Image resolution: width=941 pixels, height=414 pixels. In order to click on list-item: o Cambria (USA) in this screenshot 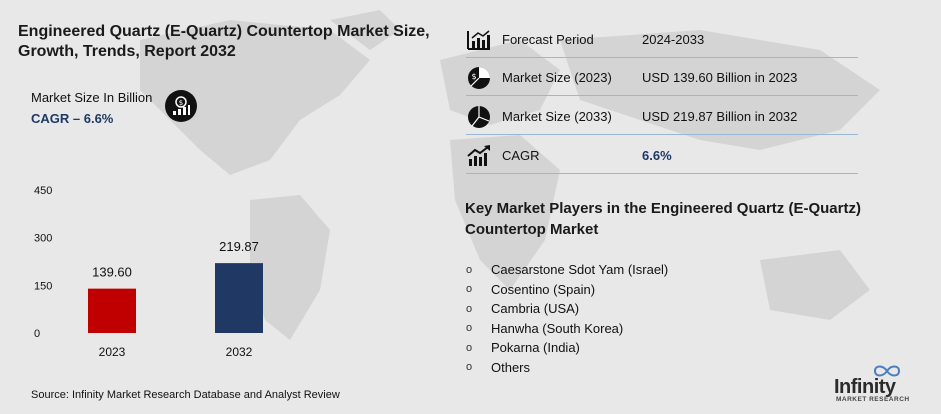, I will do `click(567, 309)`.